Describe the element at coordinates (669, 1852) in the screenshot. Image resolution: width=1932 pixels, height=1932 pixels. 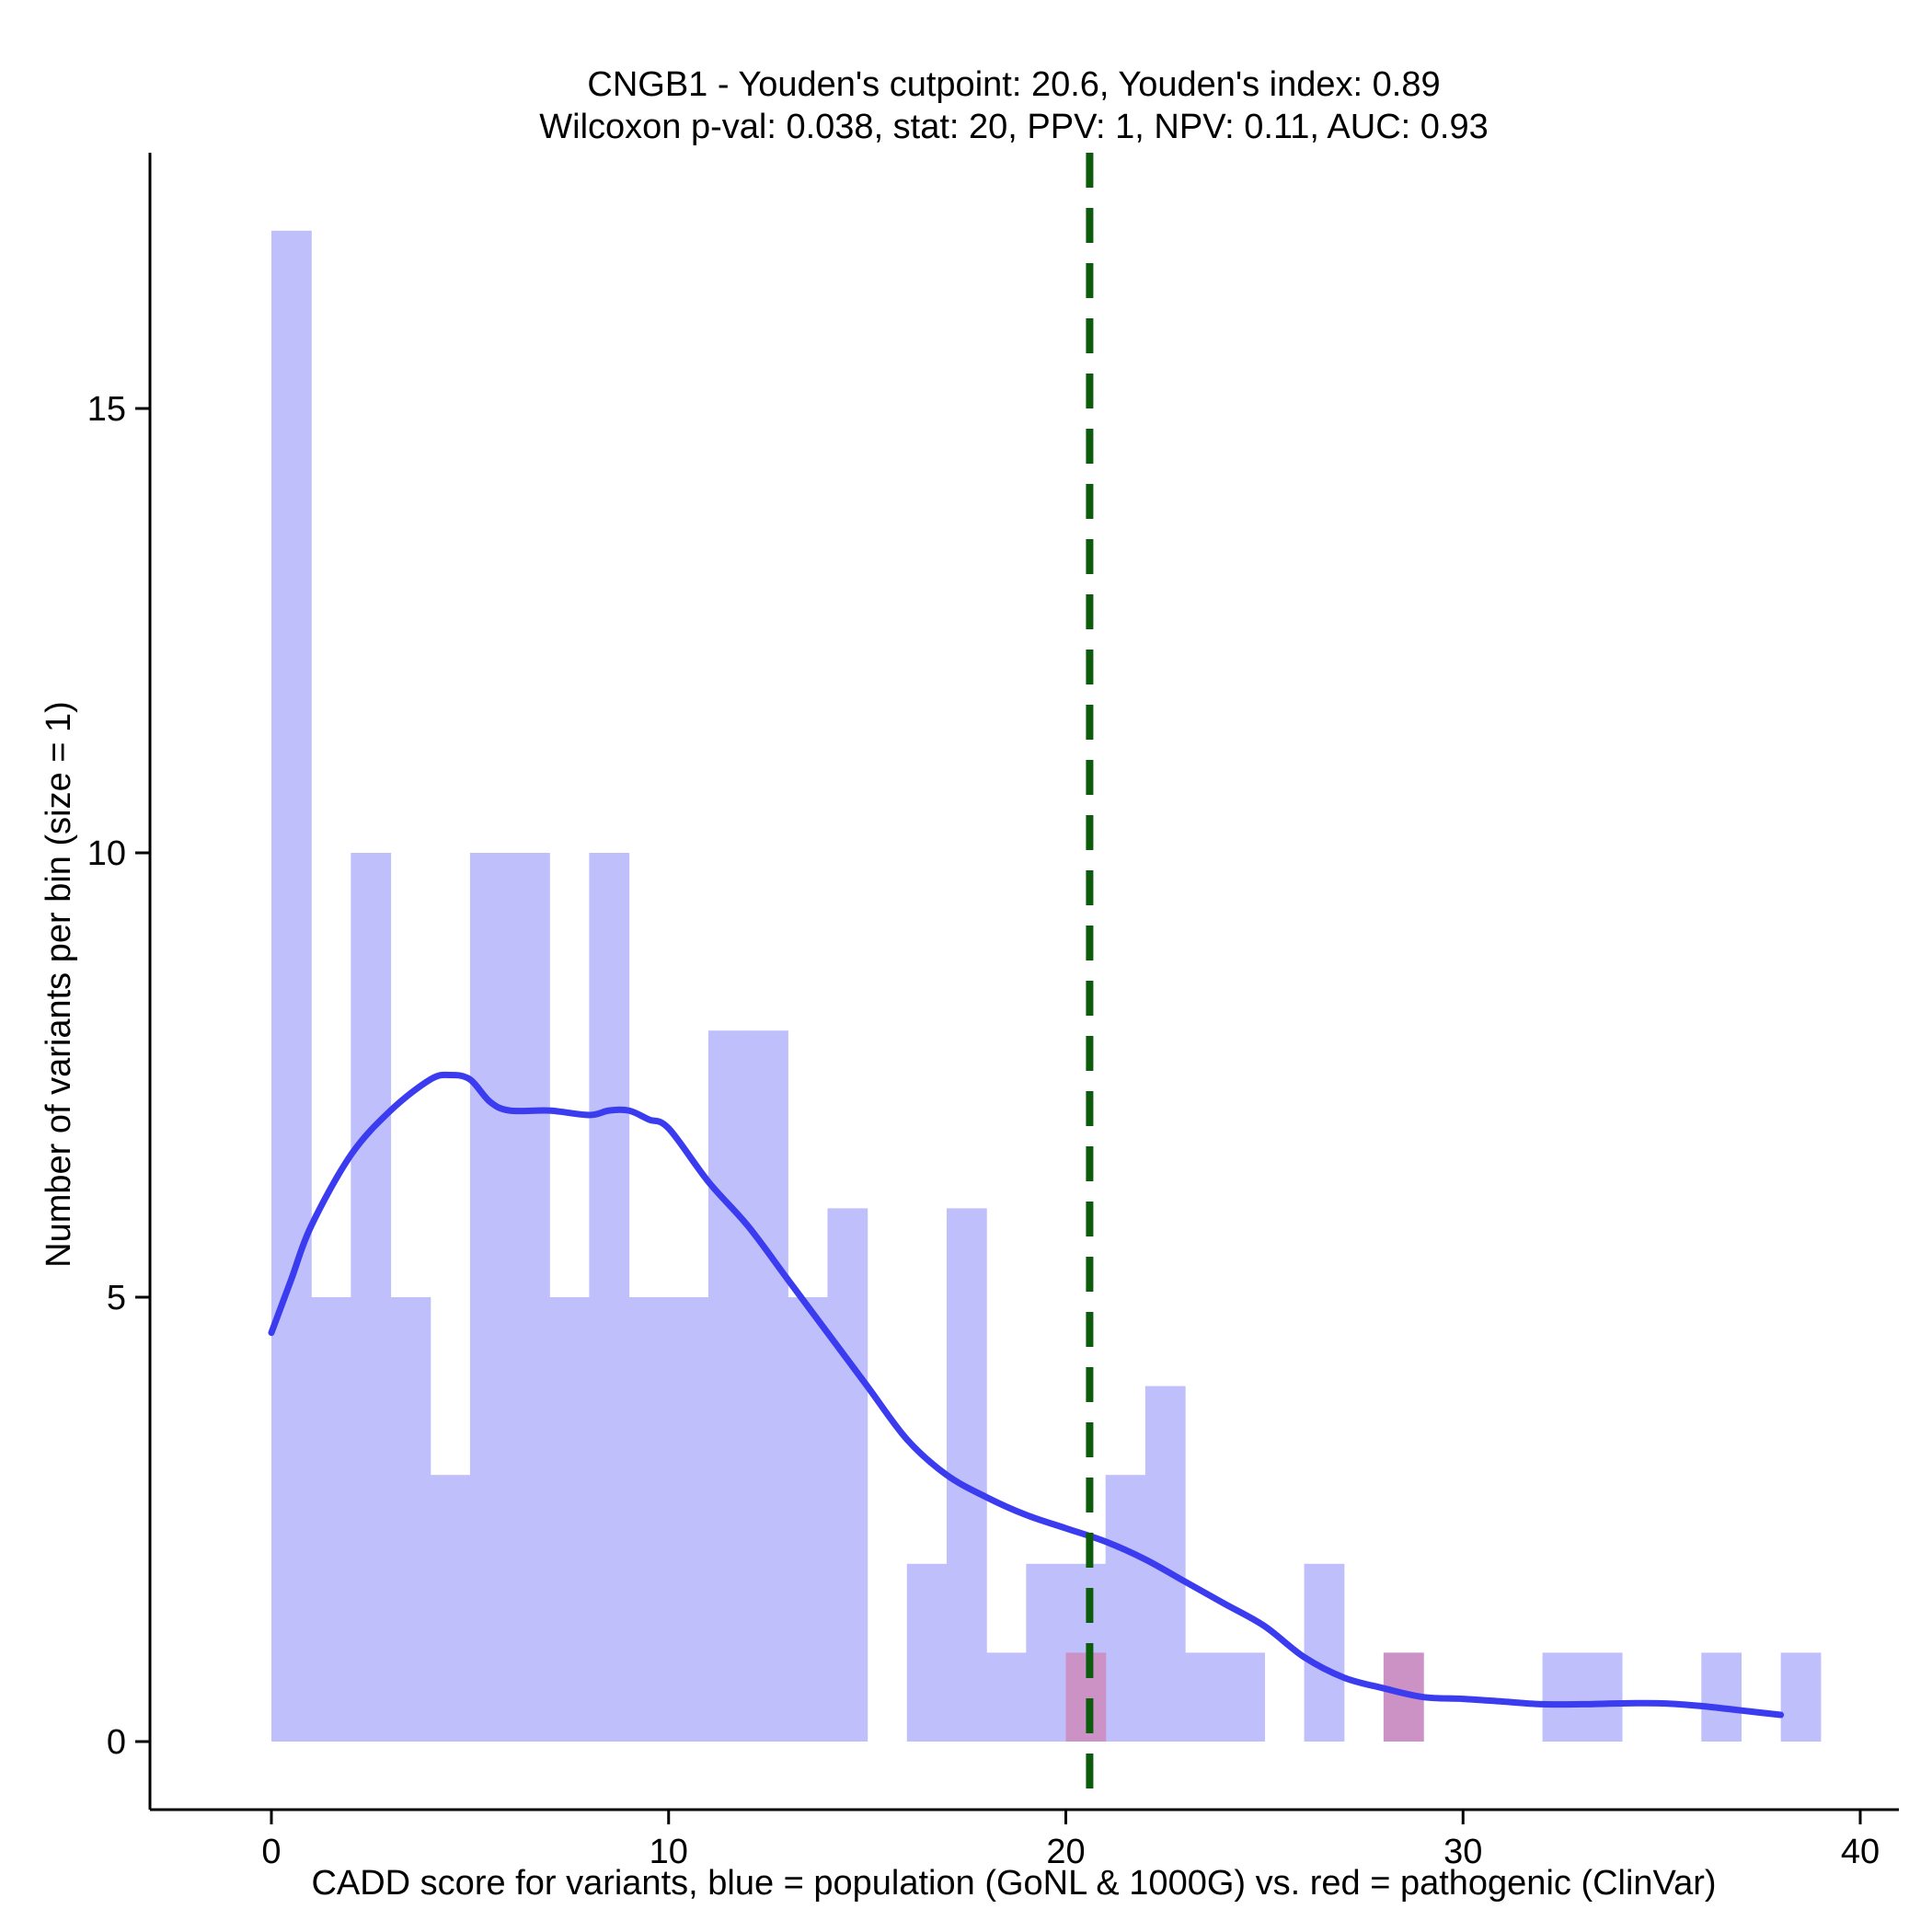
I see `x-tick-label-10: 10` at that location.